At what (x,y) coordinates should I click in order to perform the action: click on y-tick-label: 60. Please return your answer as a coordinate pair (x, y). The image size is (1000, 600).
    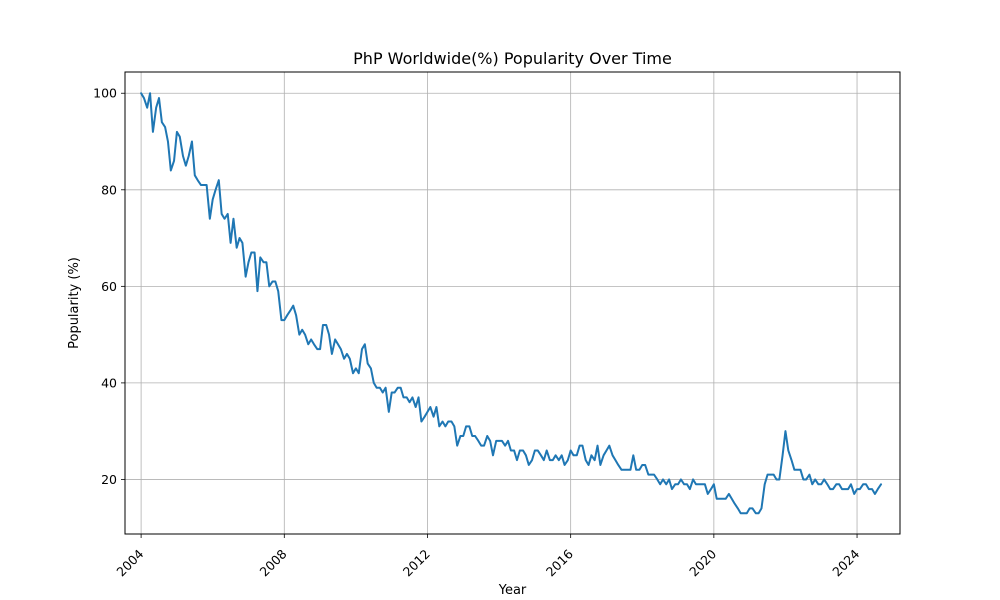
    Looking at the image, I should click on (109, 286).